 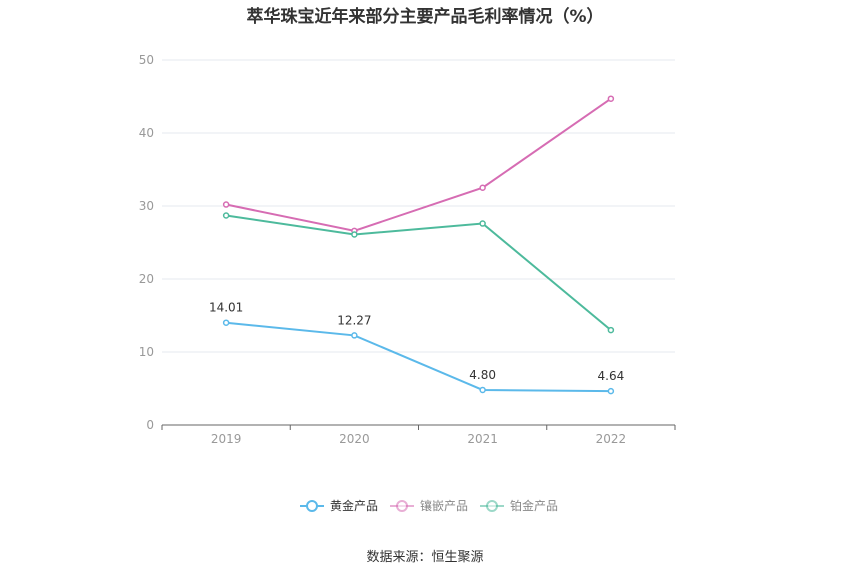 What do you see at coordinates (534, 505) in the screenshot?
I see `legend-label-2: 铂金产品` at bounding box center [534, 505].